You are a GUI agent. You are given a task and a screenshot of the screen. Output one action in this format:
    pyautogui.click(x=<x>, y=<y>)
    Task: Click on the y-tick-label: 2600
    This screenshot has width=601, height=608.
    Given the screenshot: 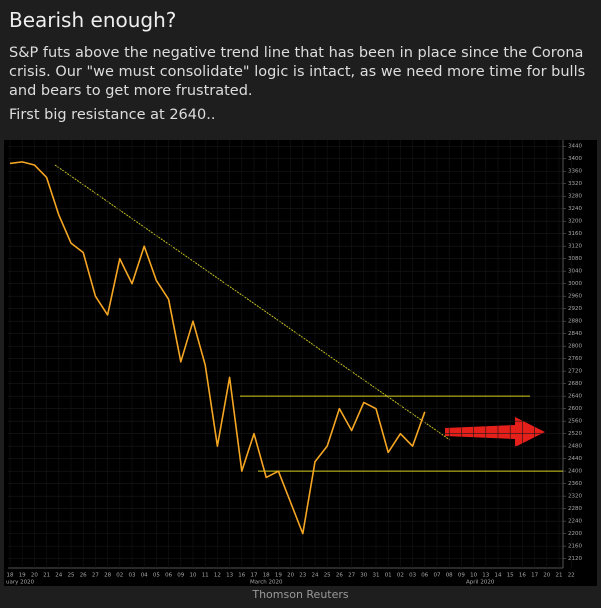 What is the action you would take?
    pyautogui.click(x=575, y=409)
    